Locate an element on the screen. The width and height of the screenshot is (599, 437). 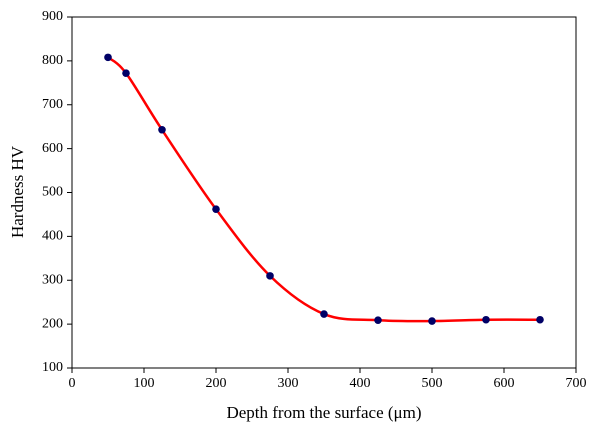
x-tick-label: 0 is located at coordinates (72, 383).